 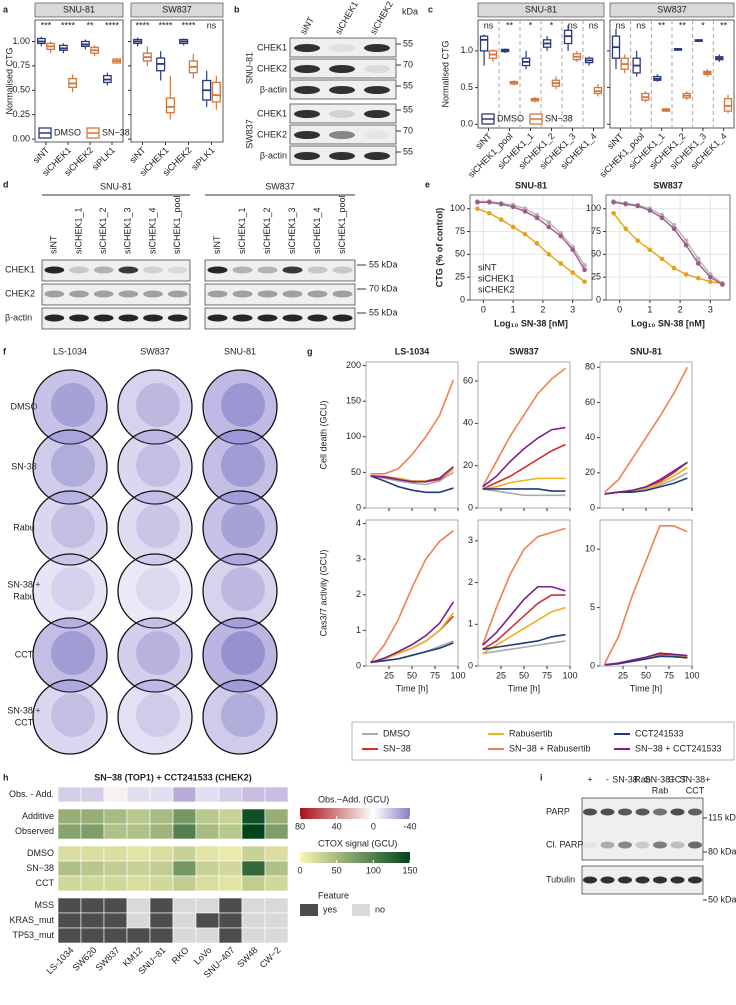 I want to click on facet-title: SNU-81, so click(x=531, y=185).